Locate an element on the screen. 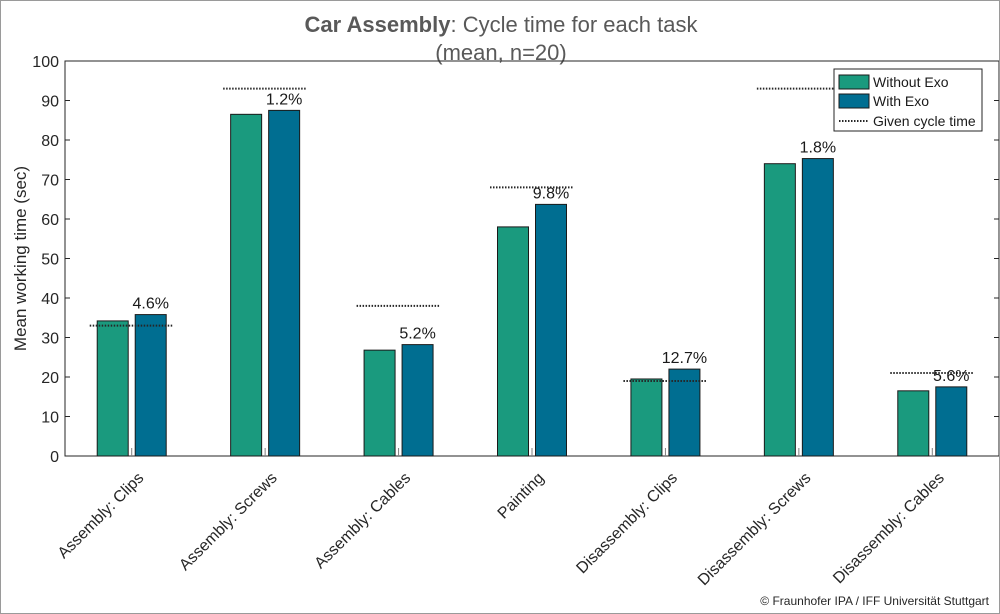 Image resolution: width=1000 pixels, height=614 pixels. y-tick-label: 90 is located at coordinates (50, 102).